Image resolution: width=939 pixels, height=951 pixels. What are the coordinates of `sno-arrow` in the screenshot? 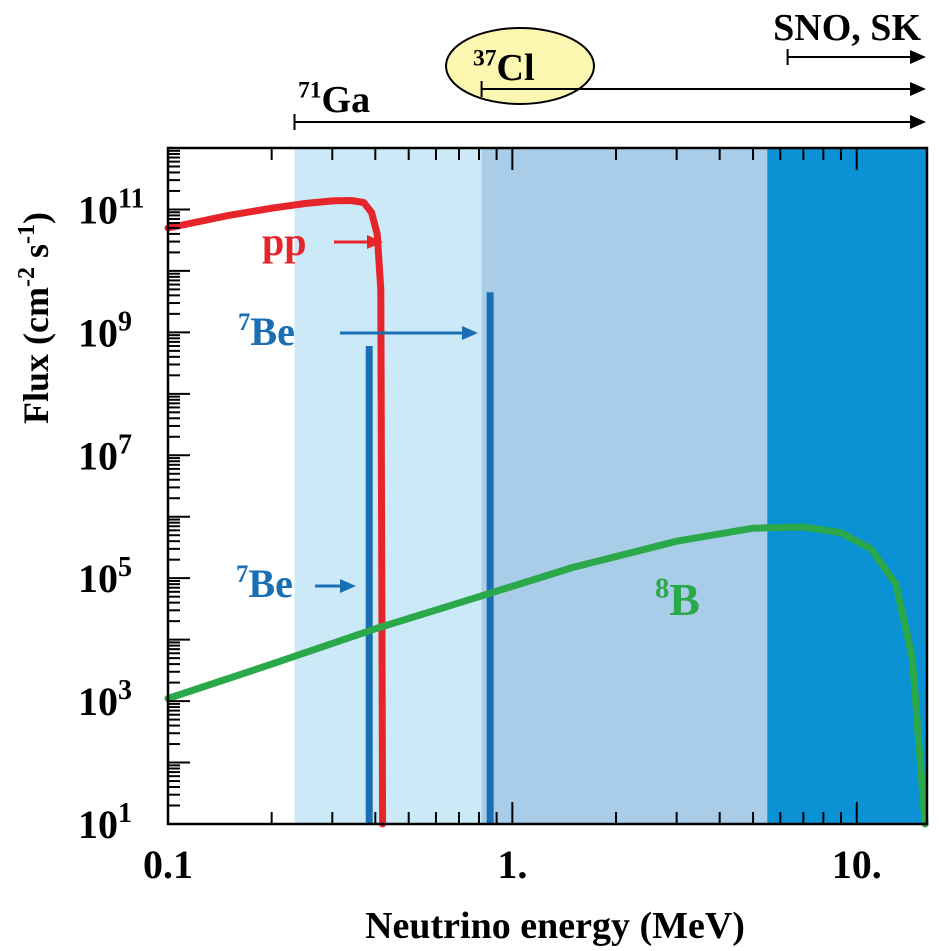 It's located at (856, 57).